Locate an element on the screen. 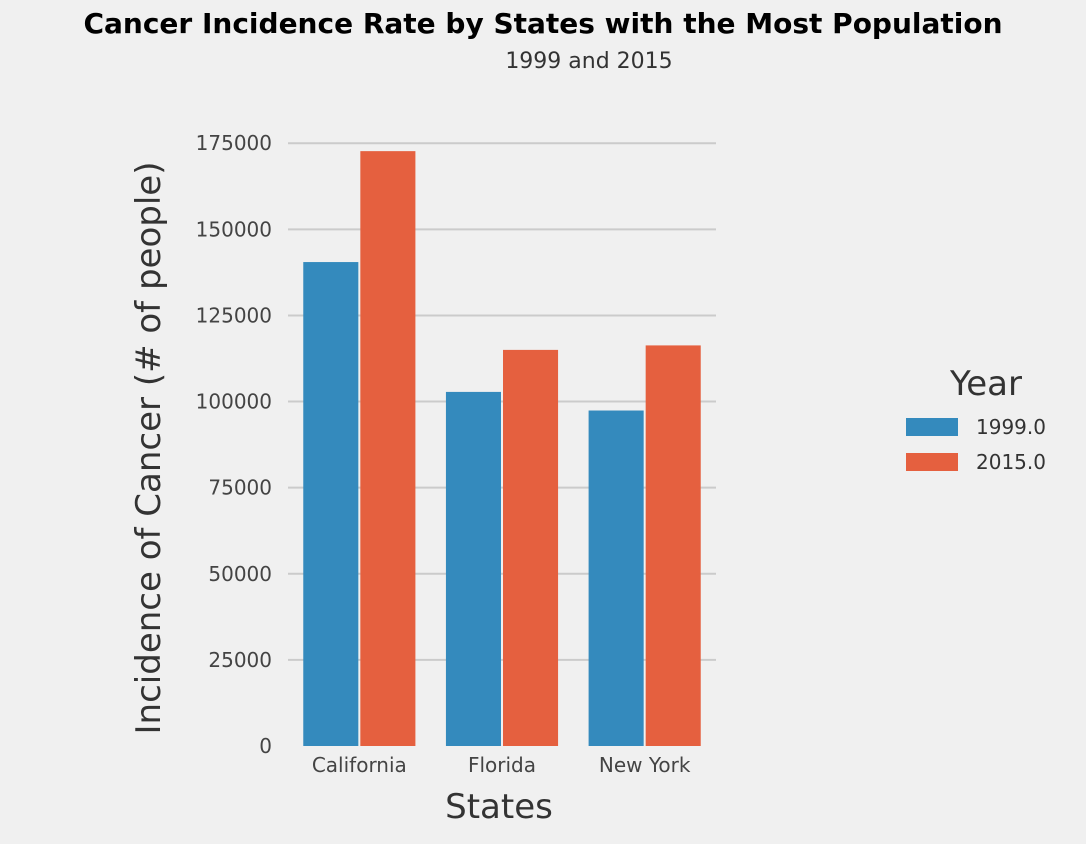 The width and height of the screenshot is (1086, 844). y-tick-label: 25000 is located at coordinates (240, 660).